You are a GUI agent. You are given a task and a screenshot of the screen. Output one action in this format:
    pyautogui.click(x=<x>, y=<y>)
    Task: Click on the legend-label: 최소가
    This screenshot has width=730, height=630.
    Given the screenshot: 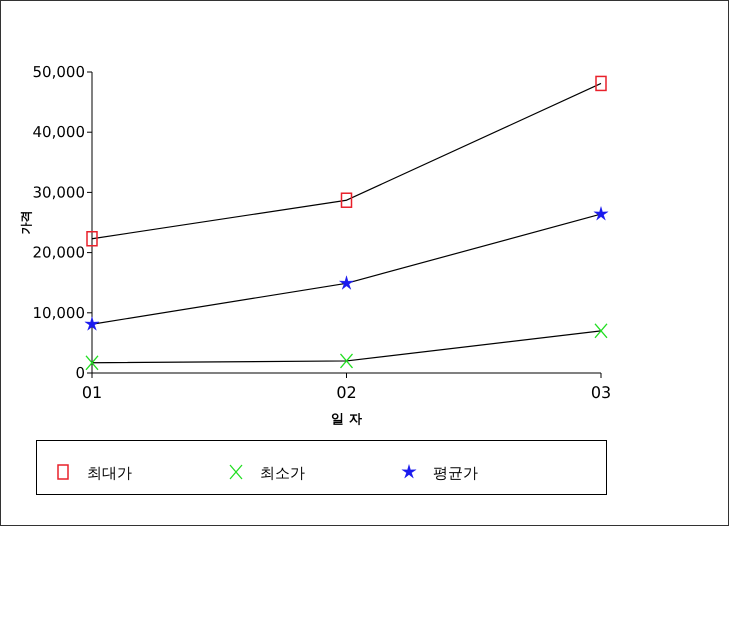 What is the action you would take?
    pyautogui.click(x=282, y=473)
    